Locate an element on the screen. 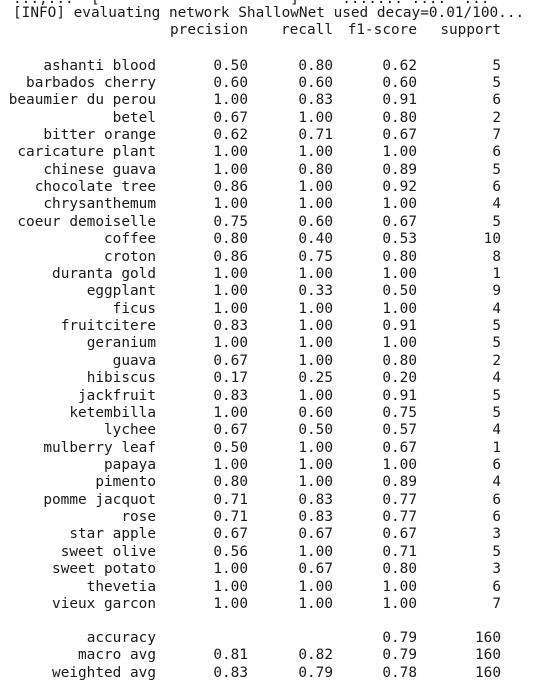  f1-score-header: f1-score is located at coordinates (382, 30).